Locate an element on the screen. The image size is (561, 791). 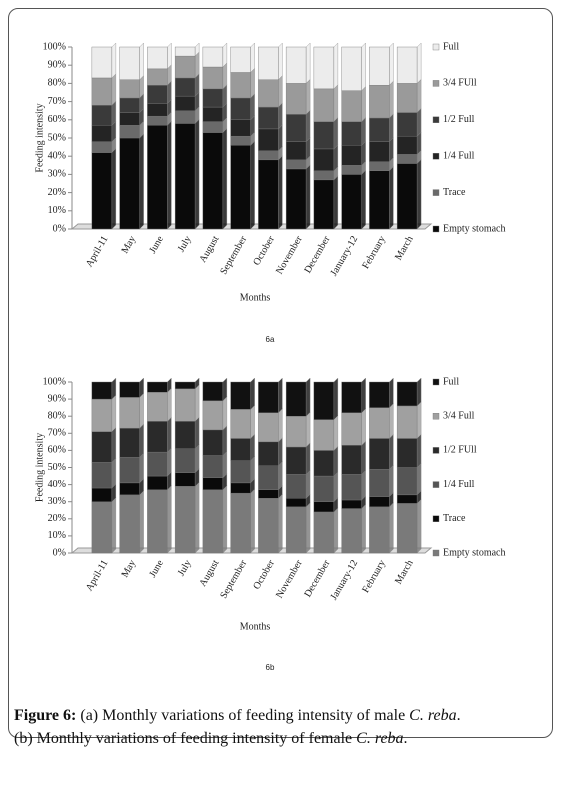
legend-label: 1/2 FUll is located at coordinates (460, 450).